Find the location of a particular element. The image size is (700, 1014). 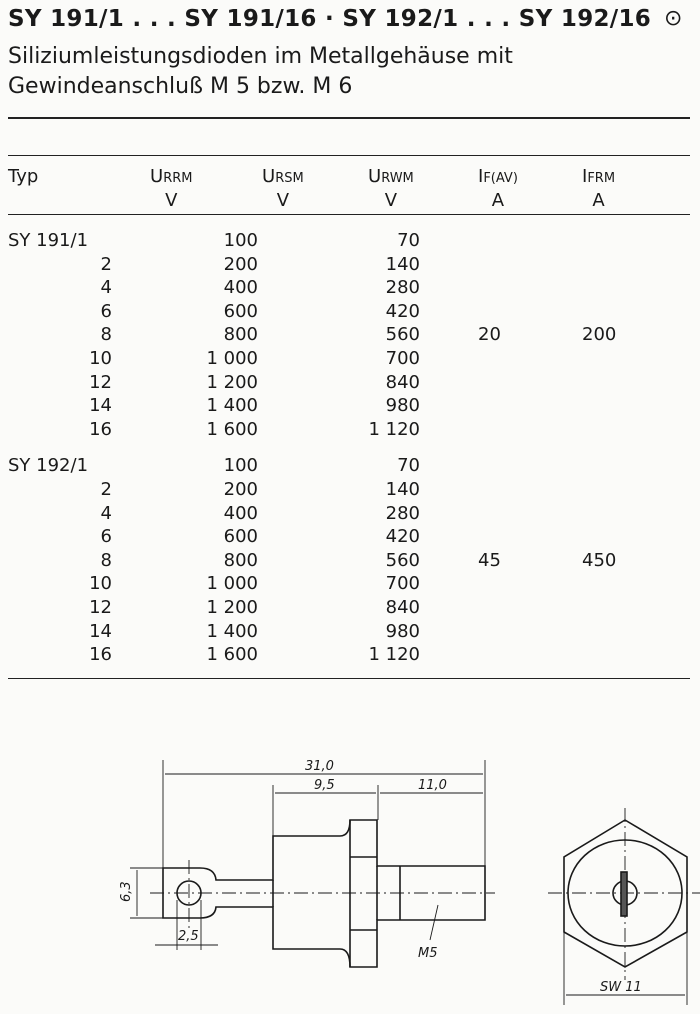

header-subscript: F(AV) is located at coordinates (500, 178).